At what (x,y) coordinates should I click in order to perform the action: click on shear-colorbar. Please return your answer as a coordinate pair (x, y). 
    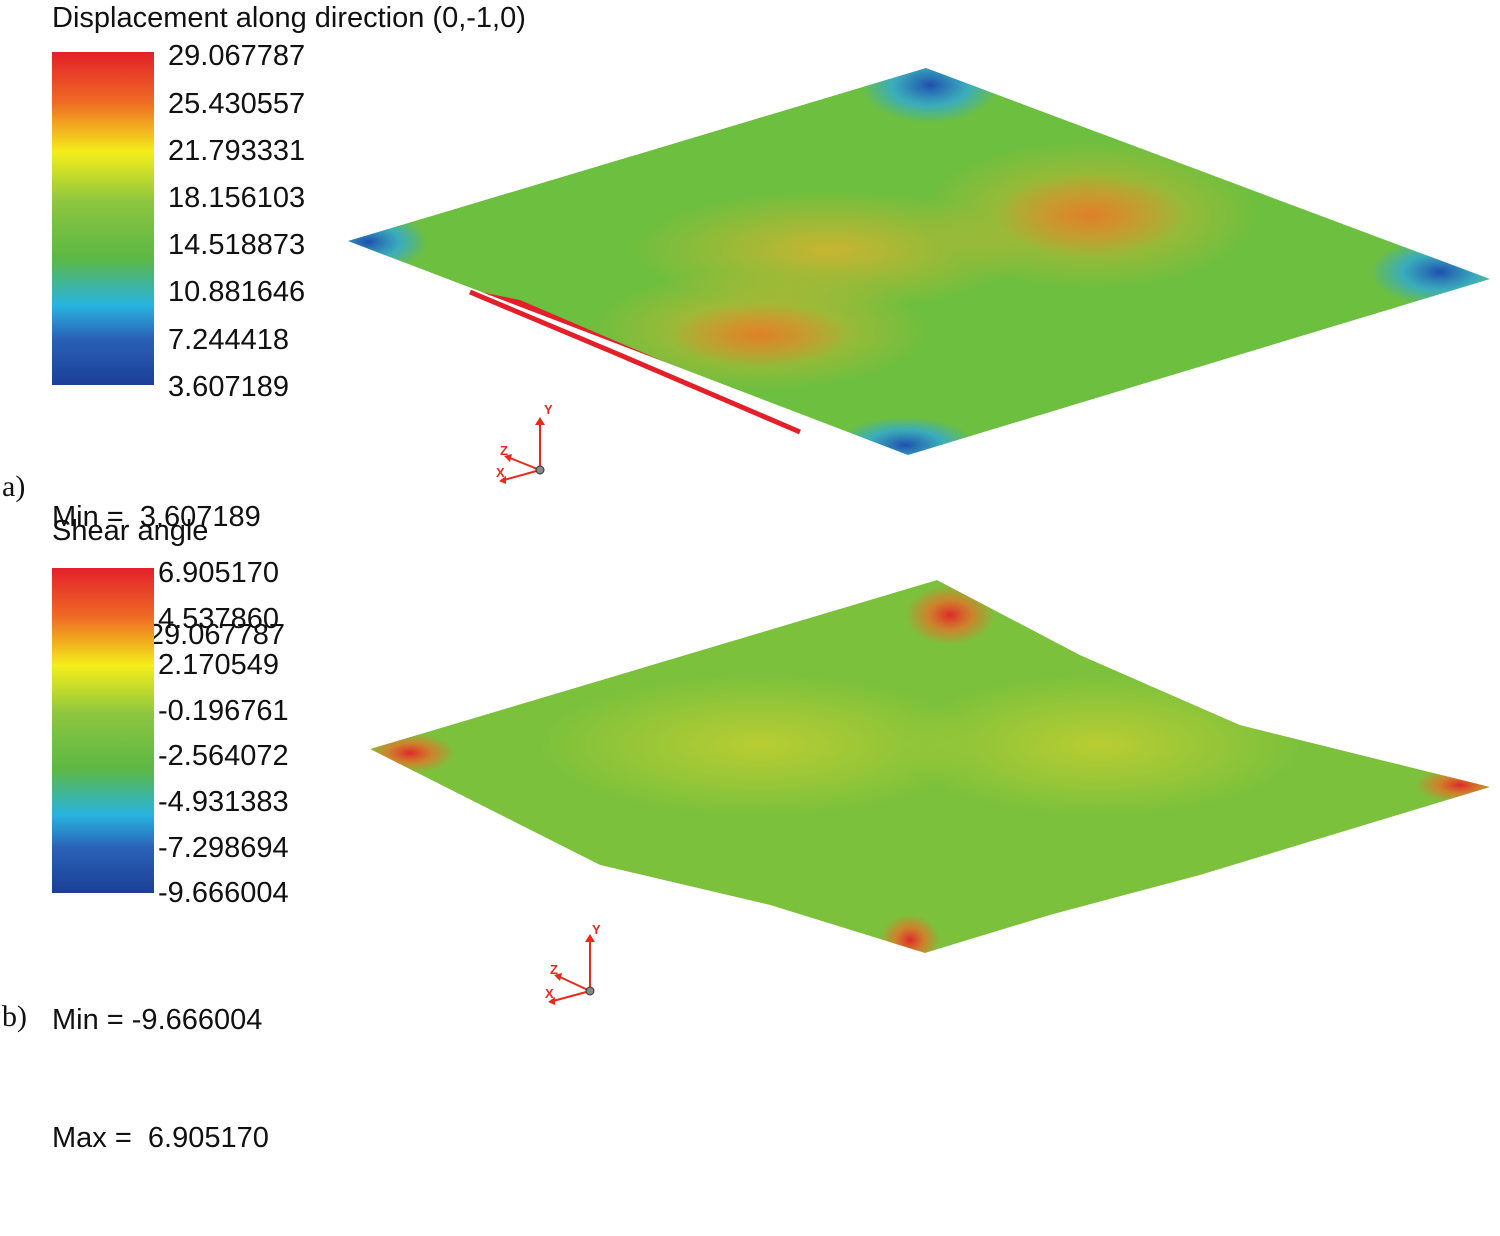
    Looking at the image, I should click on (103, 730).